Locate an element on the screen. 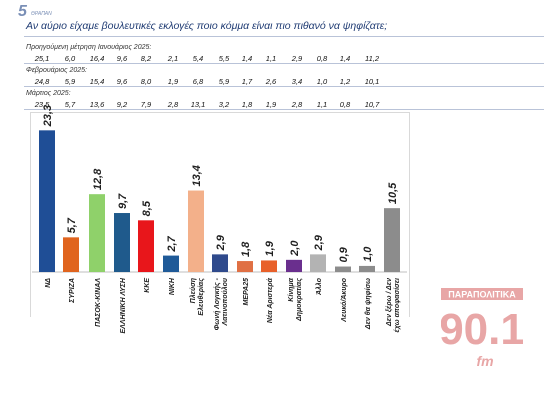 The width and height of the screenshot is (557, 400). logo-number: 5 is located at coordinates (22, 11).